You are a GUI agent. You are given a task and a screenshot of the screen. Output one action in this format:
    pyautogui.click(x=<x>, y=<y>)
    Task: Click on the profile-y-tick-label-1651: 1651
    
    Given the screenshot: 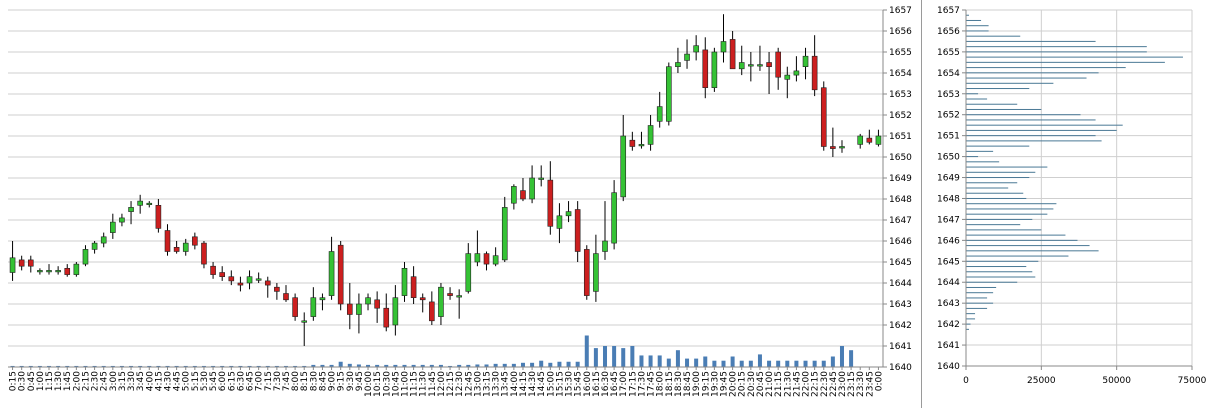 What is the action you would take?
    pyautogui.click(x=948, y=137)
    